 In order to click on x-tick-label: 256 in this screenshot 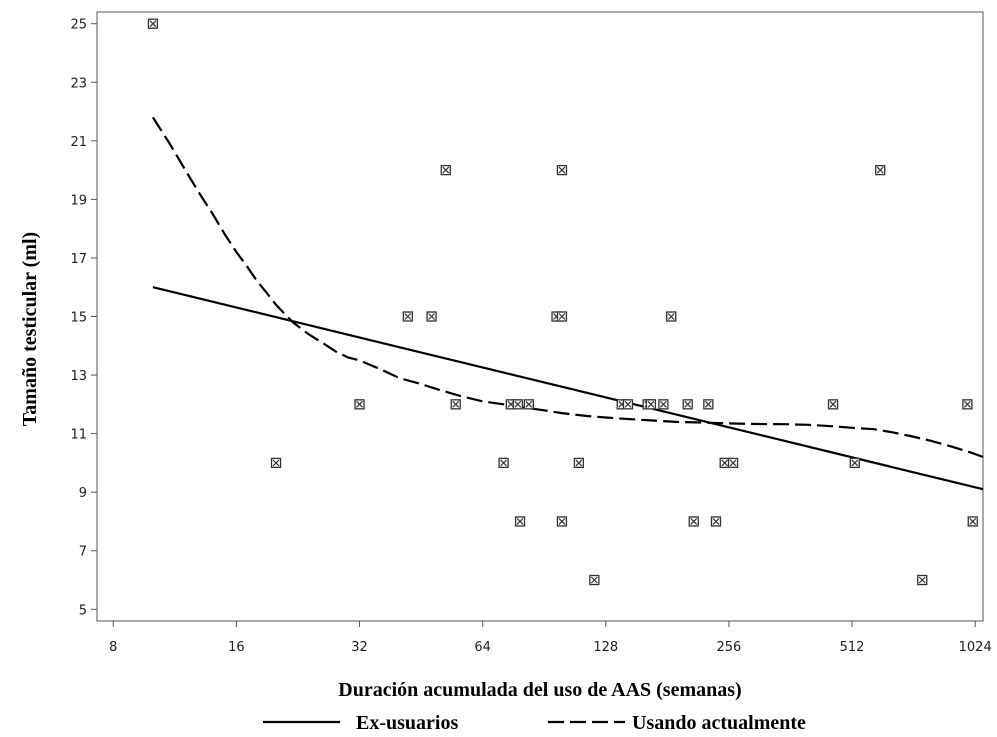, I will do `click(729, 647)`.